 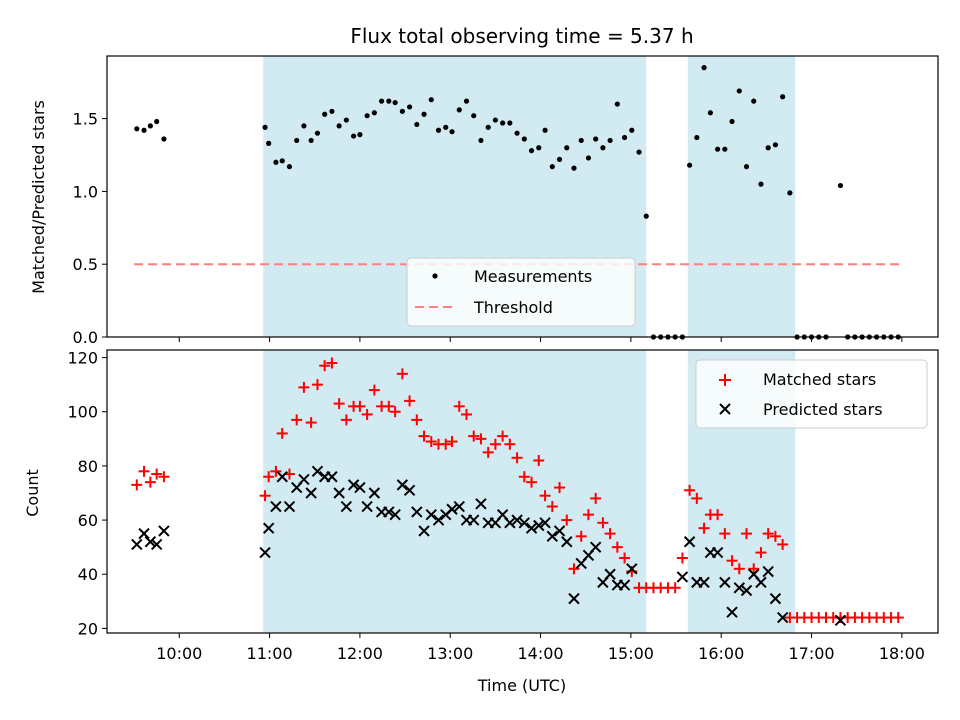 What do you see at coordinates (435, 276) in the screenshot?
I see `legend-measurements-marker` at bounding box center [435, 276].